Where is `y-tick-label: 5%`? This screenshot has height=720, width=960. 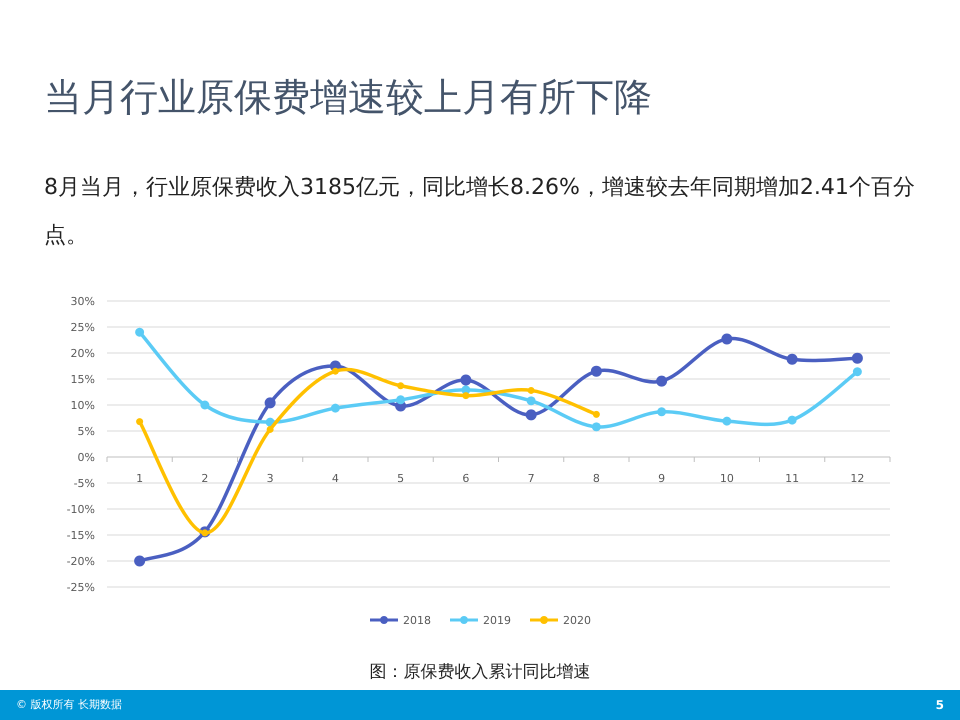 y-tick-label: 5% is located at coordinates (86, 431).